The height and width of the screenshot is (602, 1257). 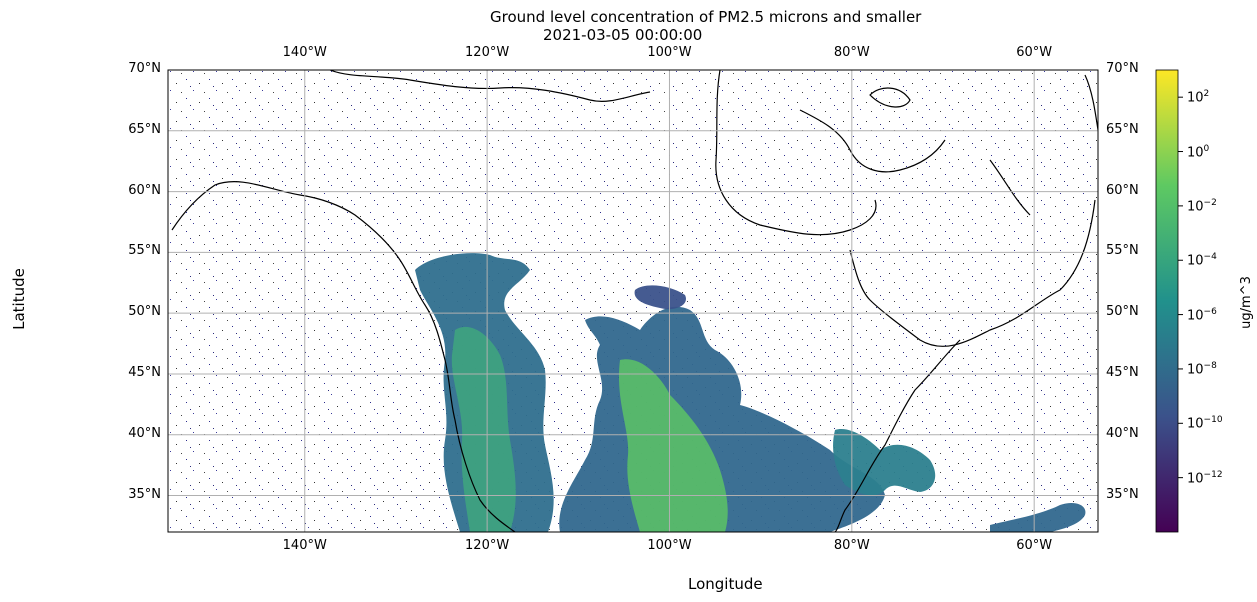 I want to click on colorbar-tick-exponent: −2, so click(x=1210, y=202).